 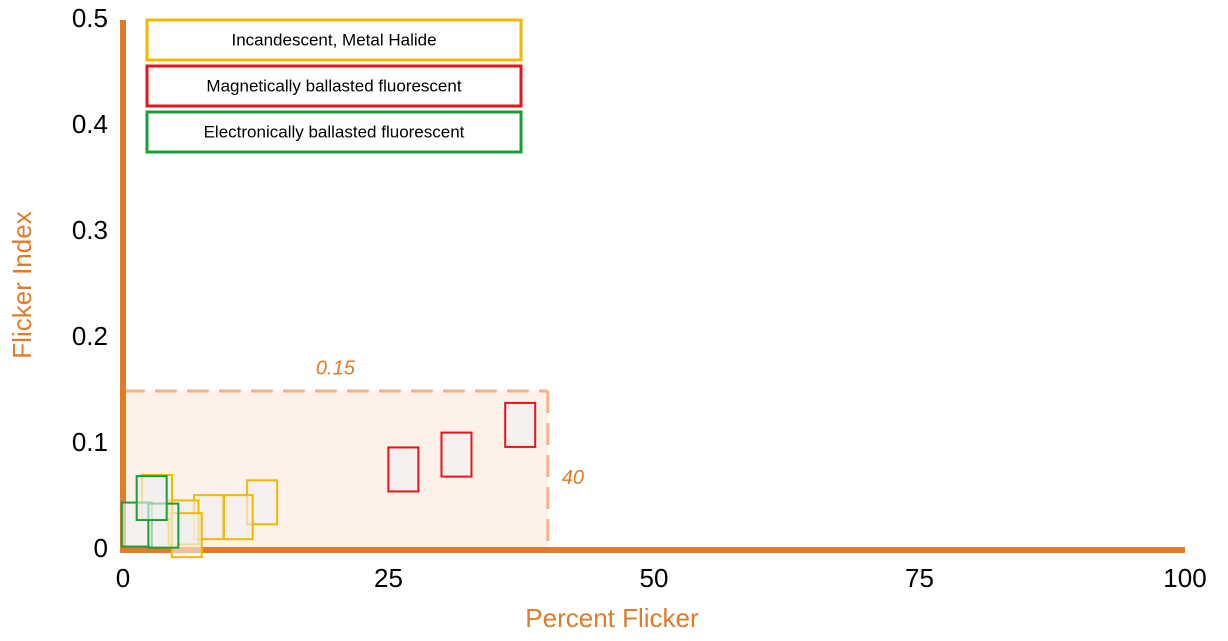 I want to click on x-tick-label: 75, so click(x=919, y=578).